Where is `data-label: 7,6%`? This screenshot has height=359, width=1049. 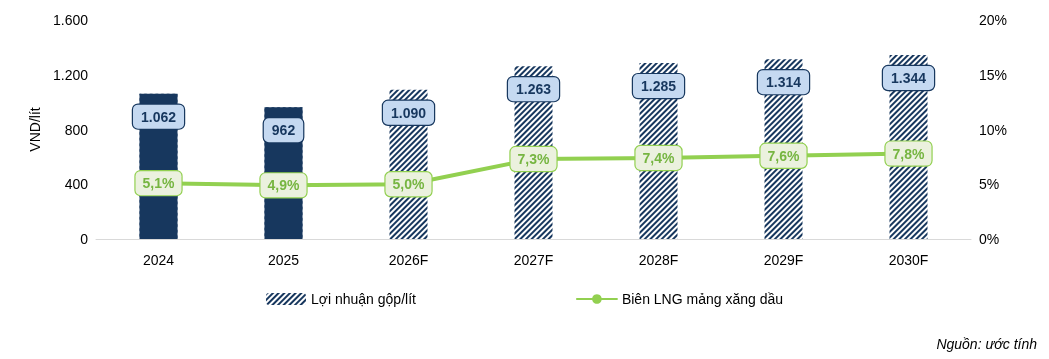 data-label: 7,6% is located at coordinates (783, 155).